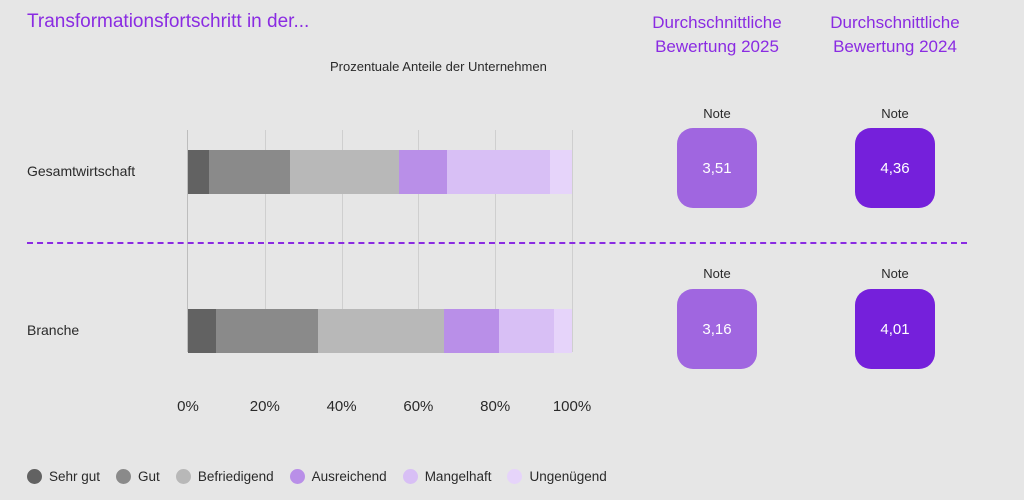 Image resolution: width=1024 pixels, height=500 pixels. Describe the element at coordinates (341, 406) in the screenshot. I see `x-tick-label: 40%` at that location.